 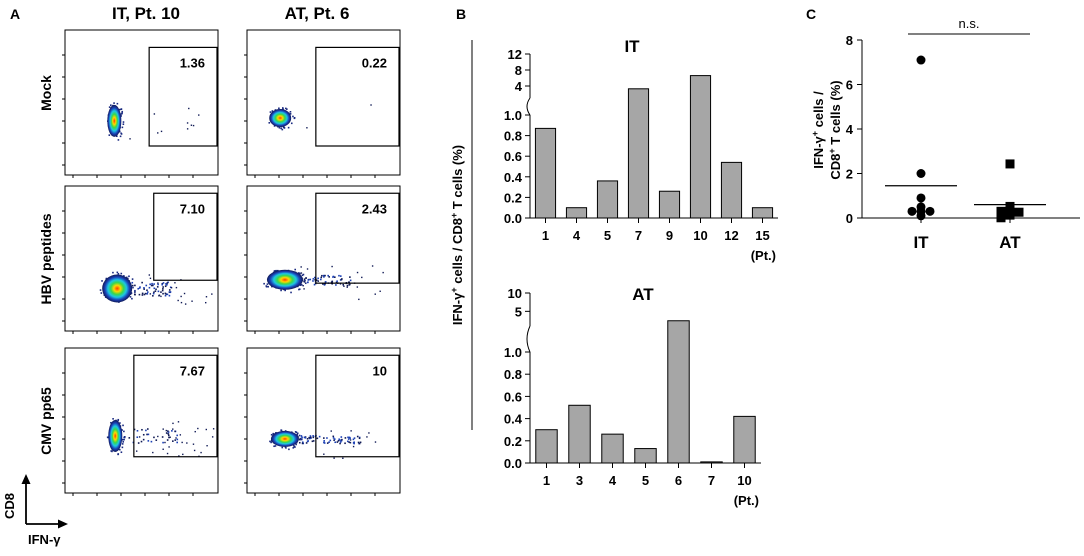 I want to click on y-tick-label: 4, so click(x=850, y=129).